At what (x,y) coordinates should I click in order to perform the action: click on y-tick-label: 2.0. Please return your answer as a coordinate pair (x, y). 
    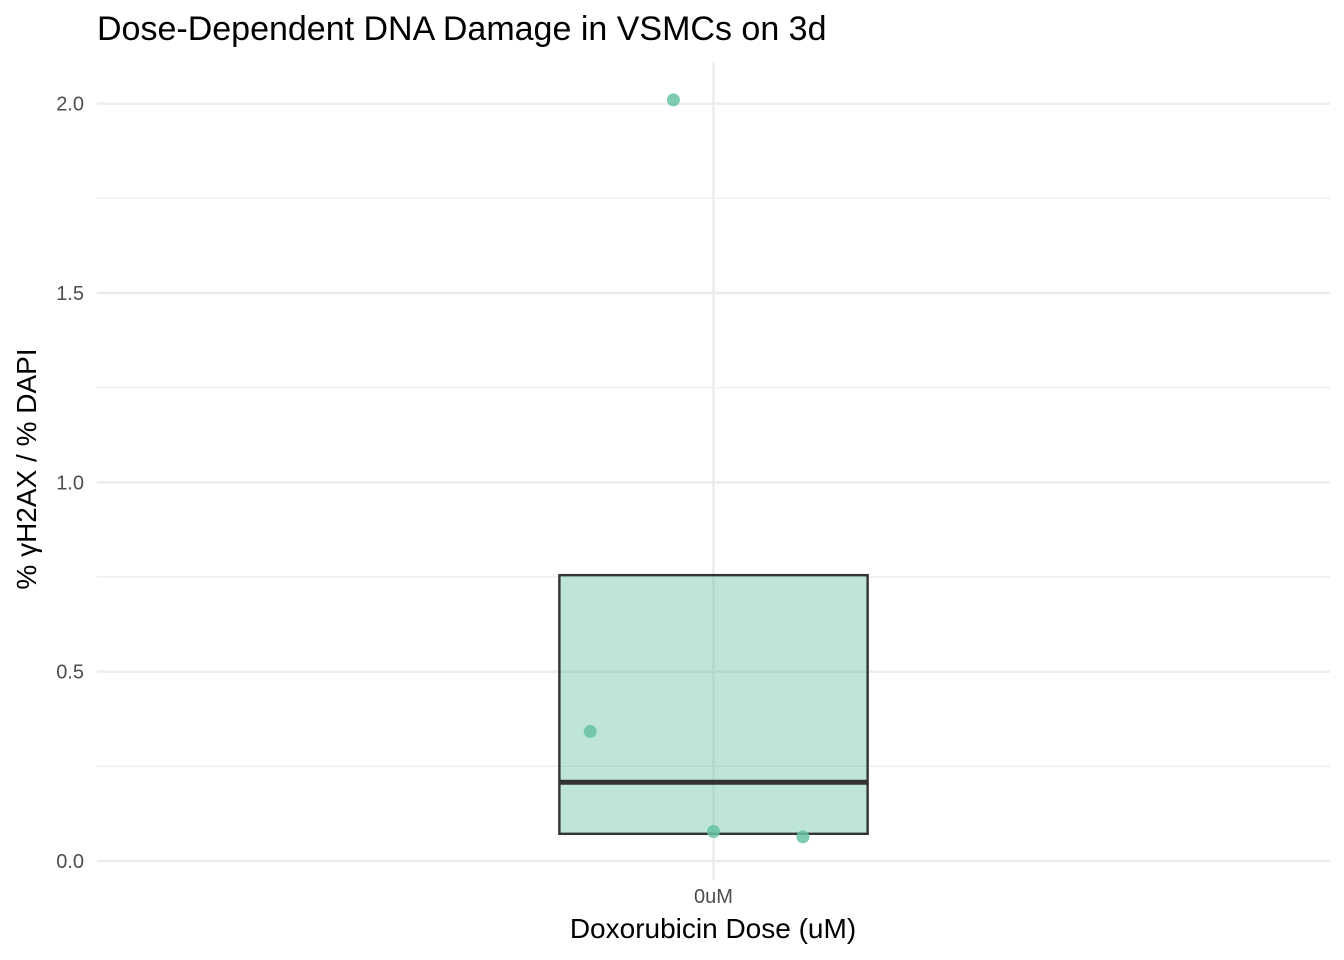
    Looking at the image, I should click on (70, 105).